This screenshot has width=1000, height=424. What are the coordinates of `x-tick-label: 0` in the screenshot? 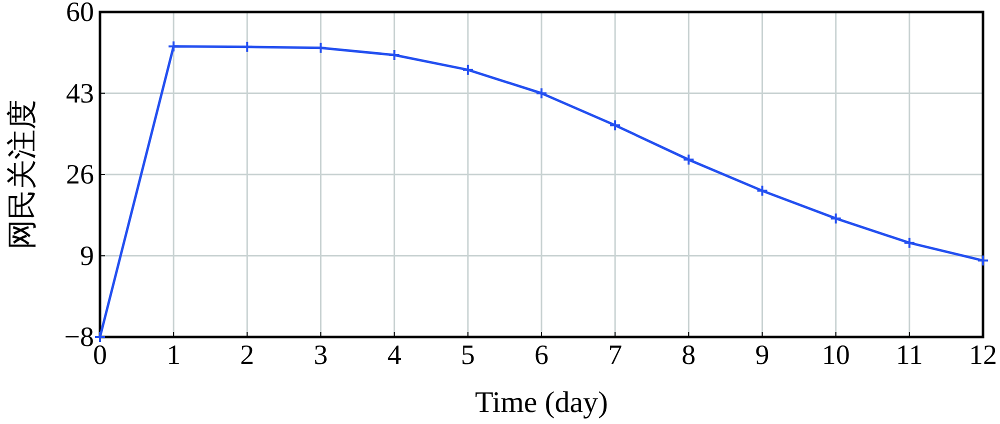 It's located at (100, 355).